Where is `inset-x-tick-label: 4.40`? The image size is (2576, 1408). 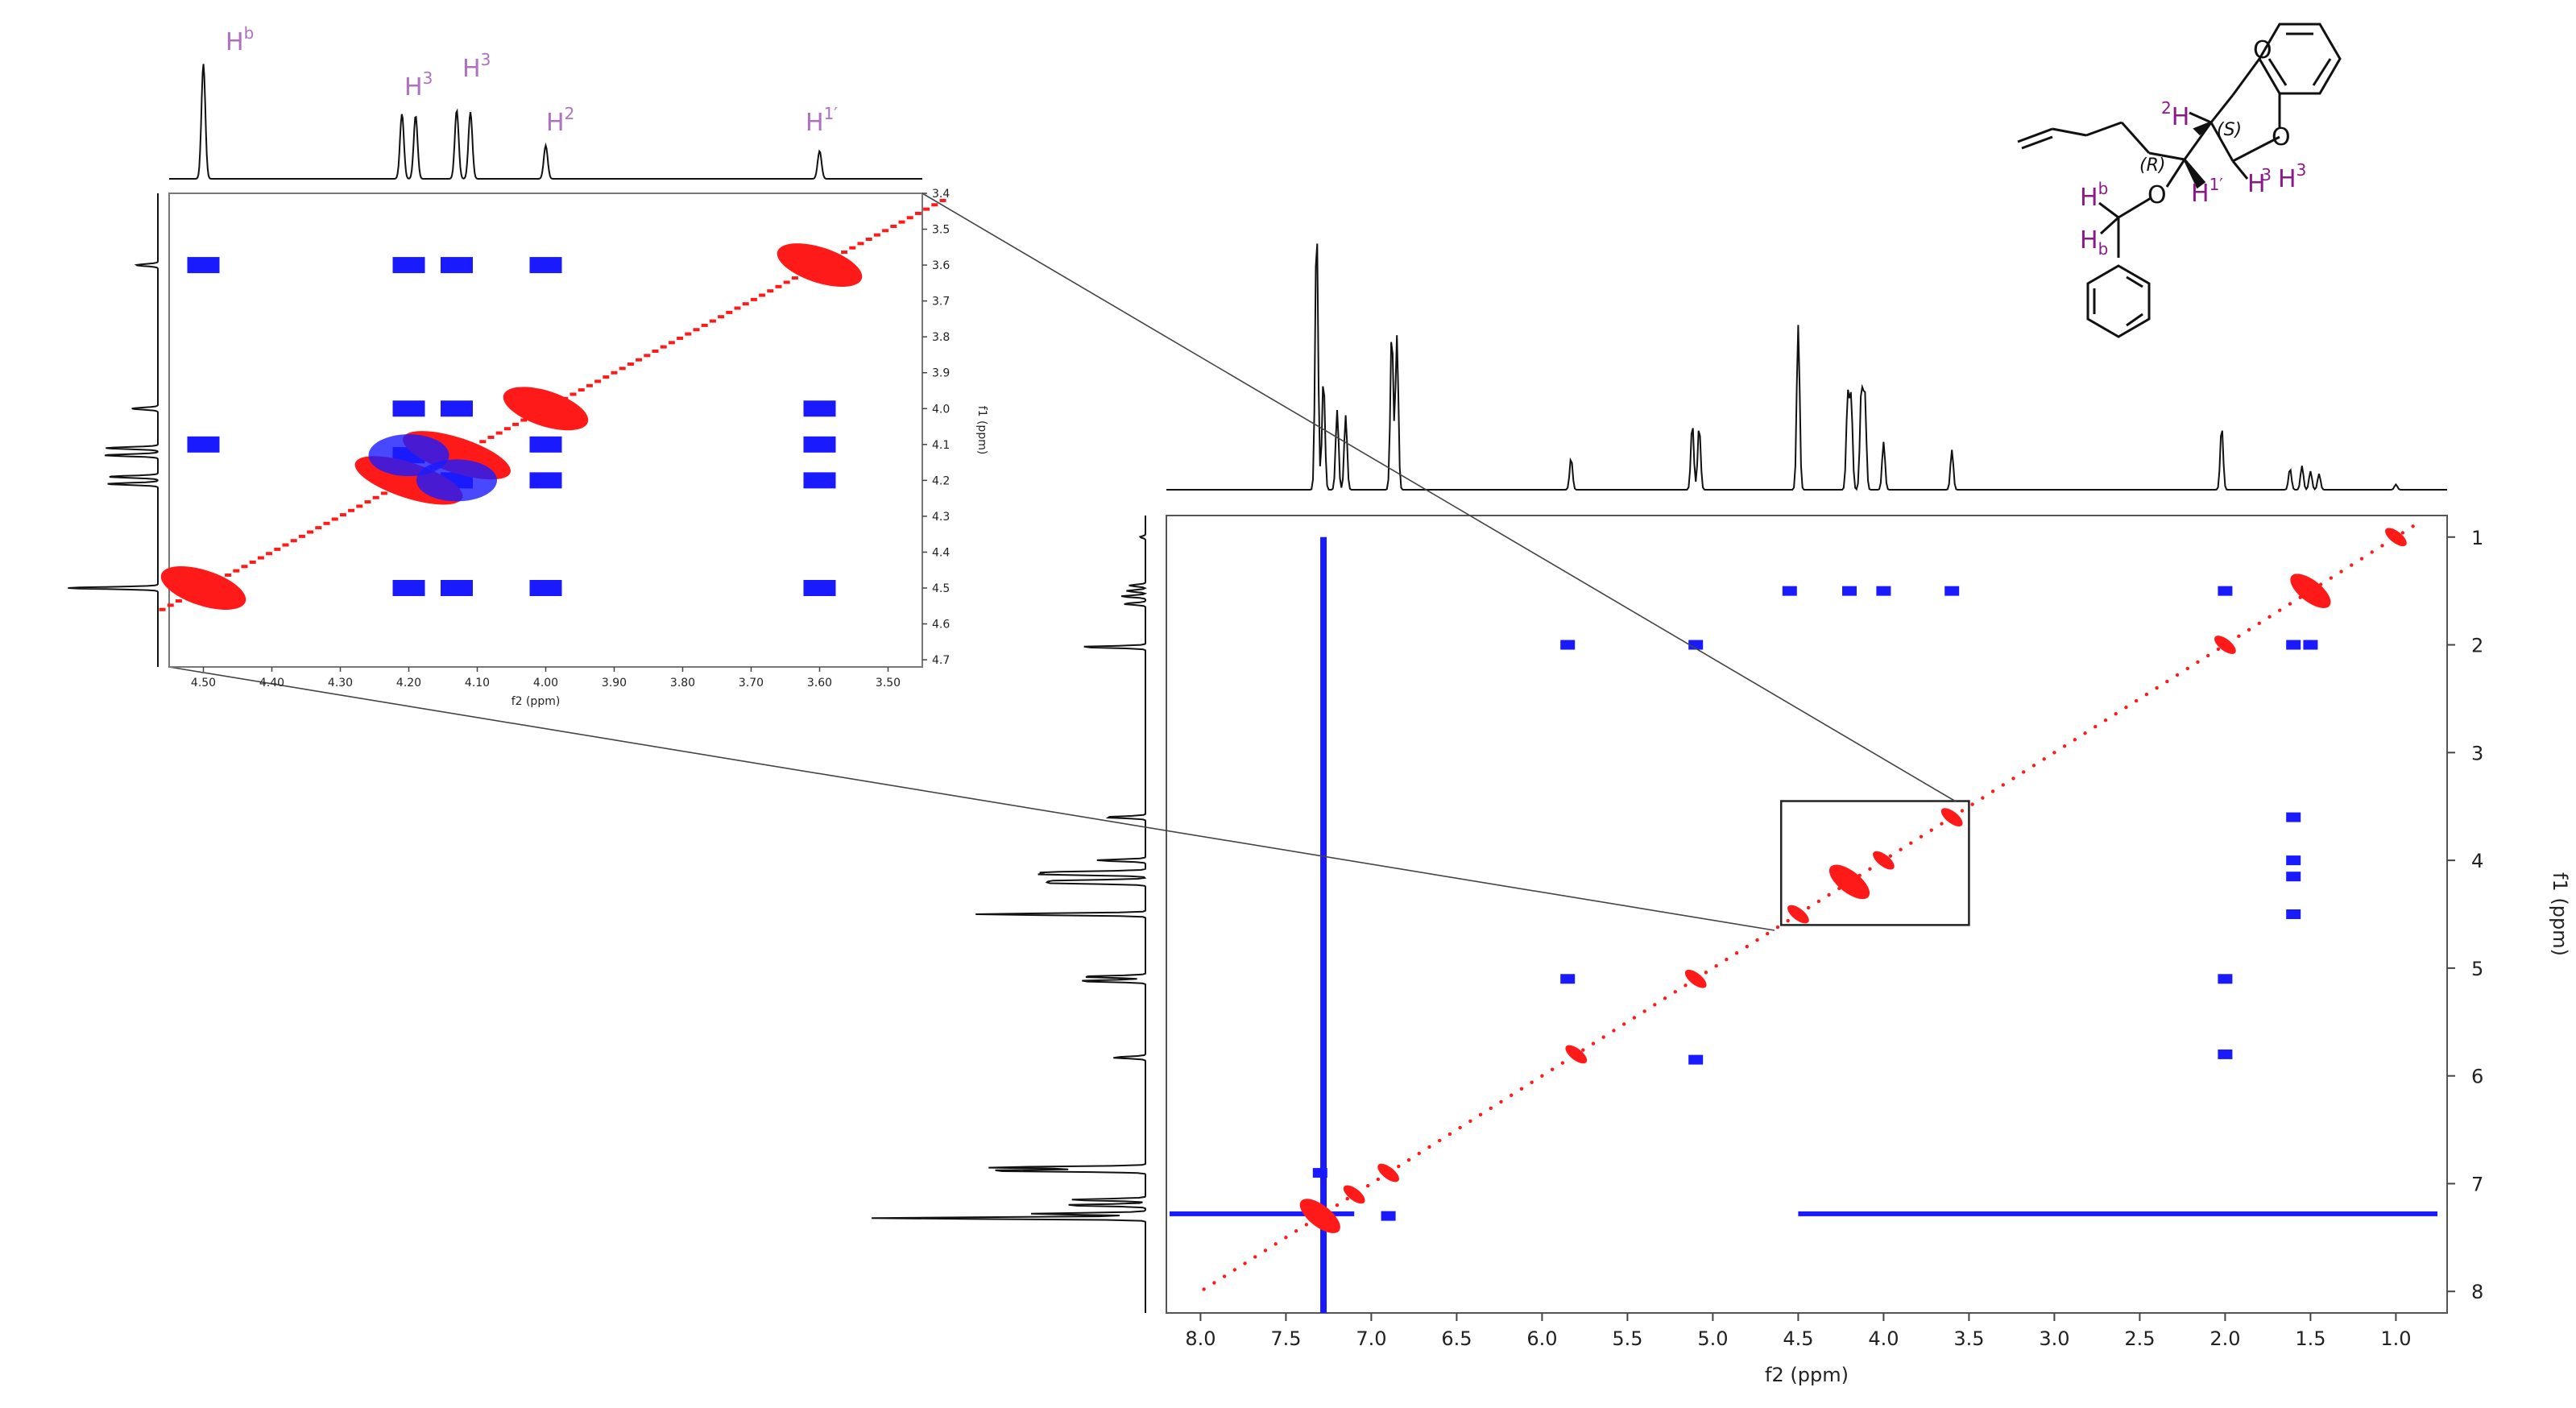
inset-x-tick-label: 4.40 is located at coordinates (271, 683).